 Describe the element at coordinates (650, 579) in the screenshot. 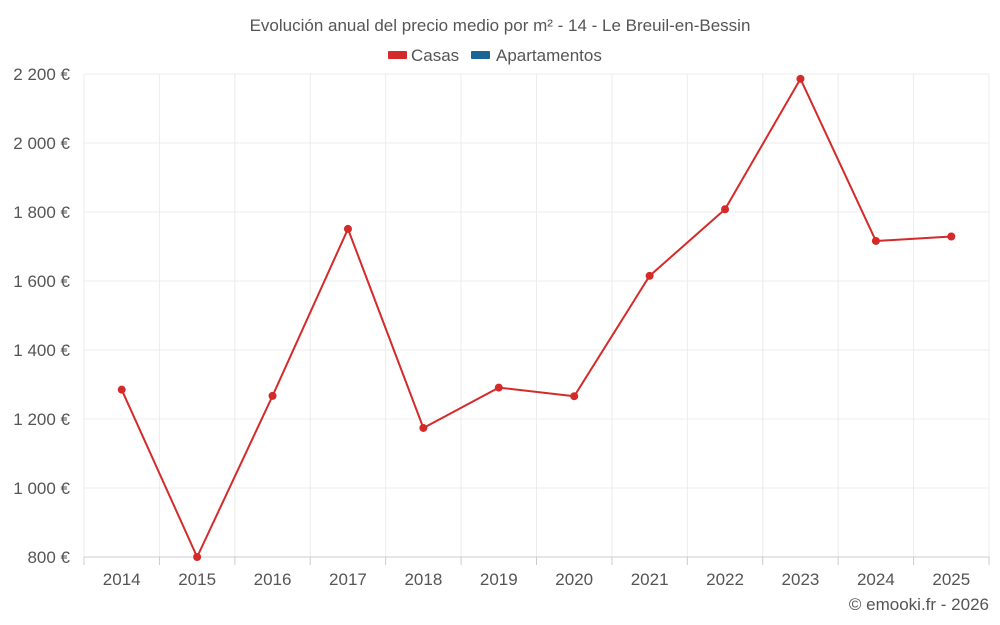

I see `x-tick-label: 2021` at that location.